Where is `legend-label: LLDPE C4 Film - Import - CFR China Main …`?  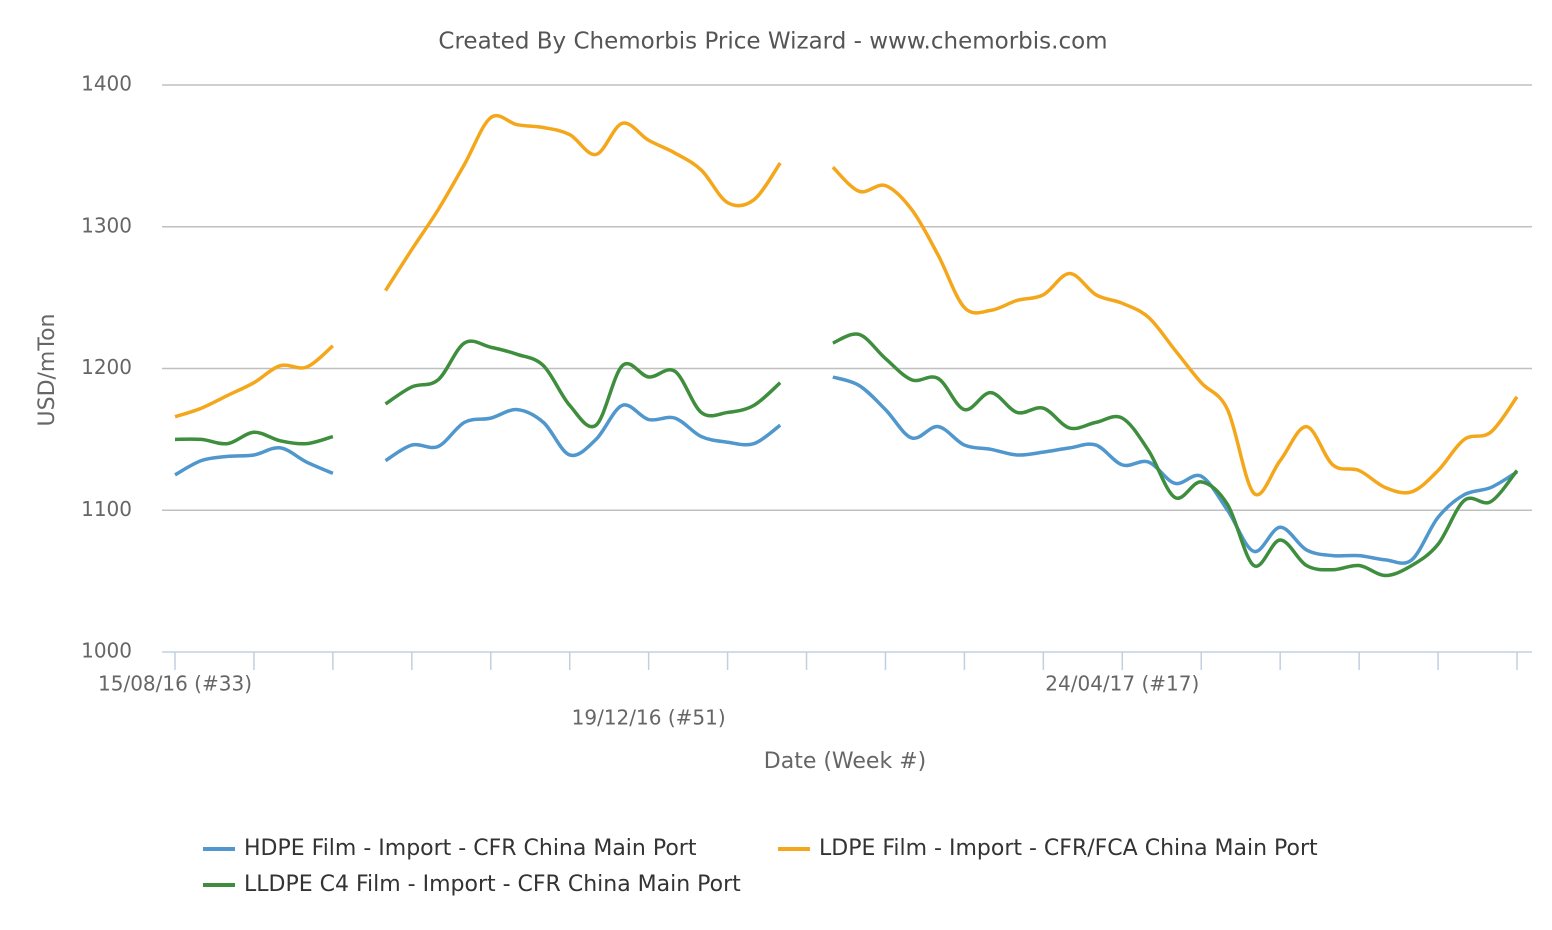 legend-label: LLDPE C4 Film - Import - CFR China Main … is located at coordinates (492, 884).